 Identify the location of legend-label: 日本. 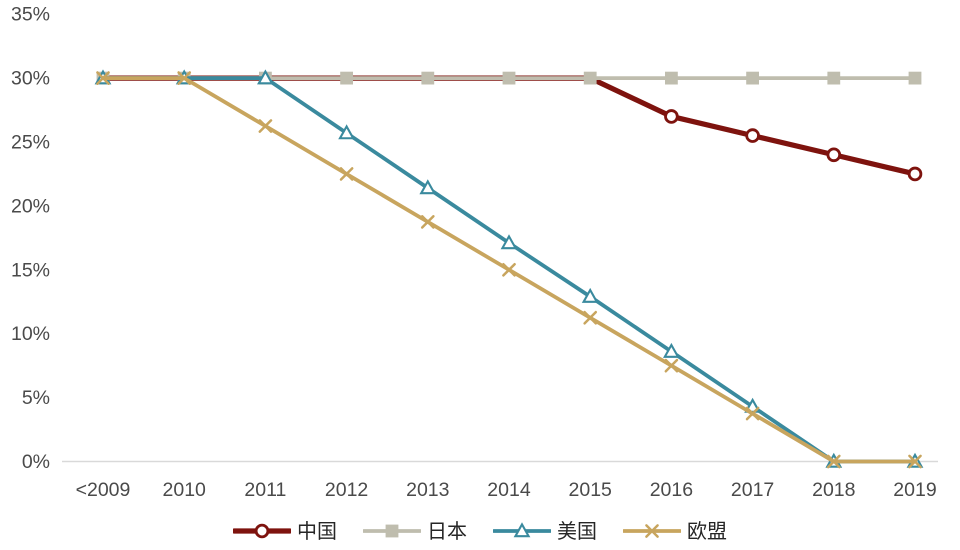
(447, 531).